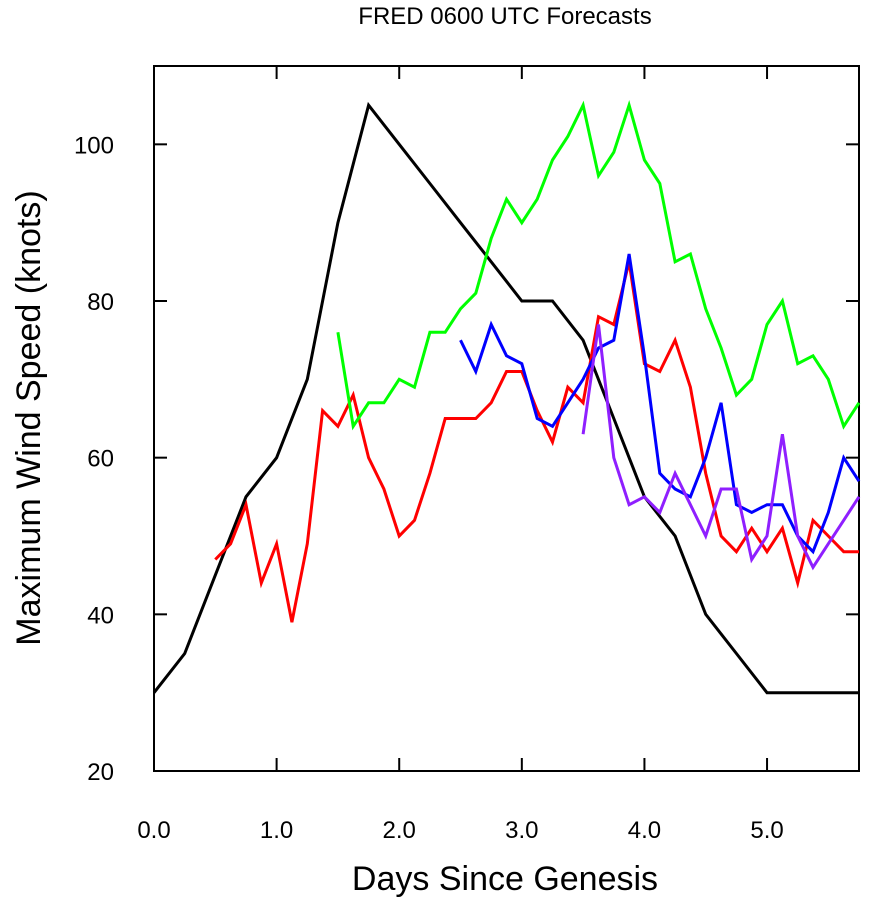  Describe the element at coordinates (276, 830) in the screenshot. I see `x-tick-label: 1.0` at that location.